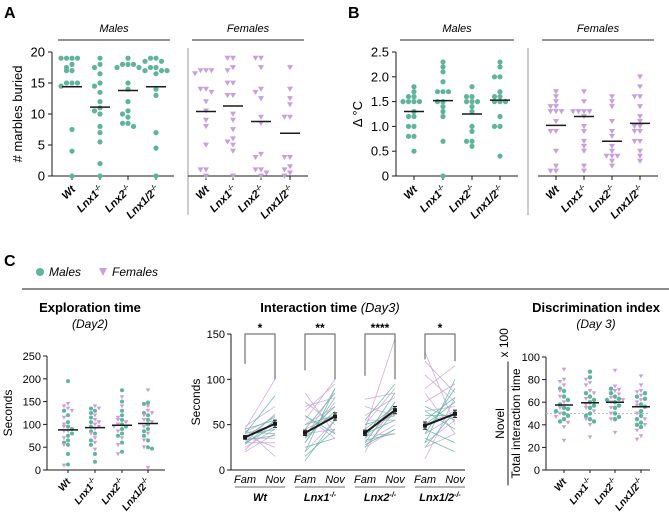 The width and height of the screenshot is (669, 523). Describe the element at coordinates (38, 114) in the screenshot. I see `y-tick-label: 10` at that location.